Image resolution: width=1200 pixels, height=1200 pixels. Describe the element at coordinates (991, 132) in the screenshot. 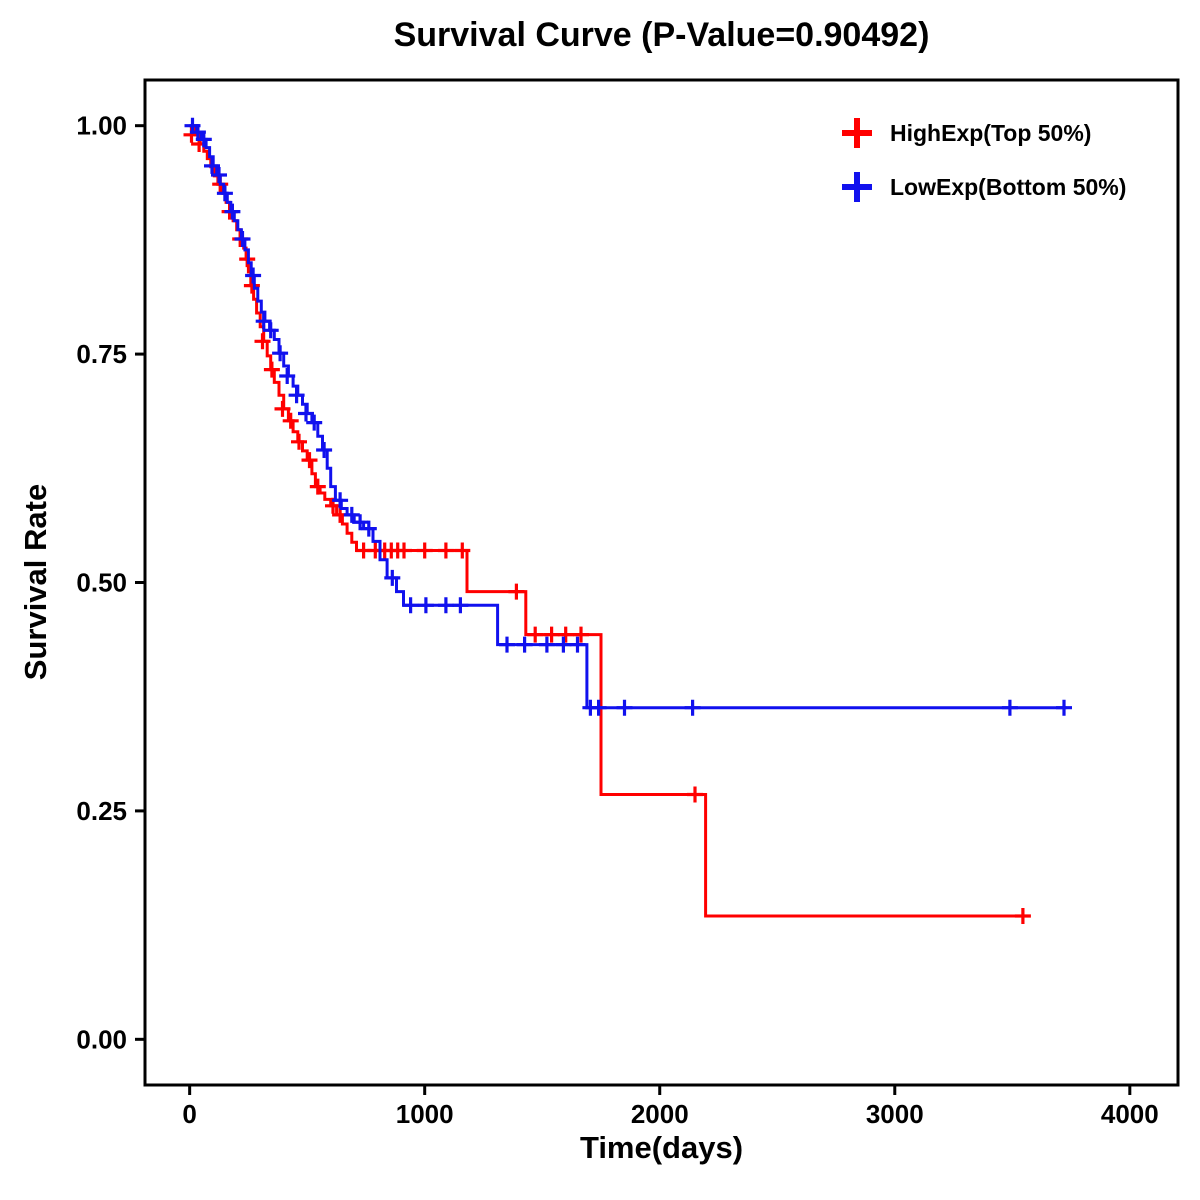

I see `legend-label-highexp: HighExp(Top 50%)` at that location.